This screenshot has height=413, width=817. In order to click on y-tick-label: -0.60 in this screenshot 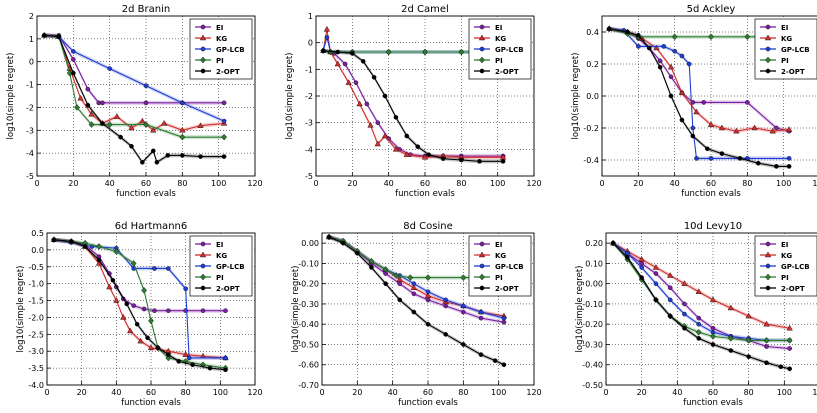, I will do `click(308, 365)`.